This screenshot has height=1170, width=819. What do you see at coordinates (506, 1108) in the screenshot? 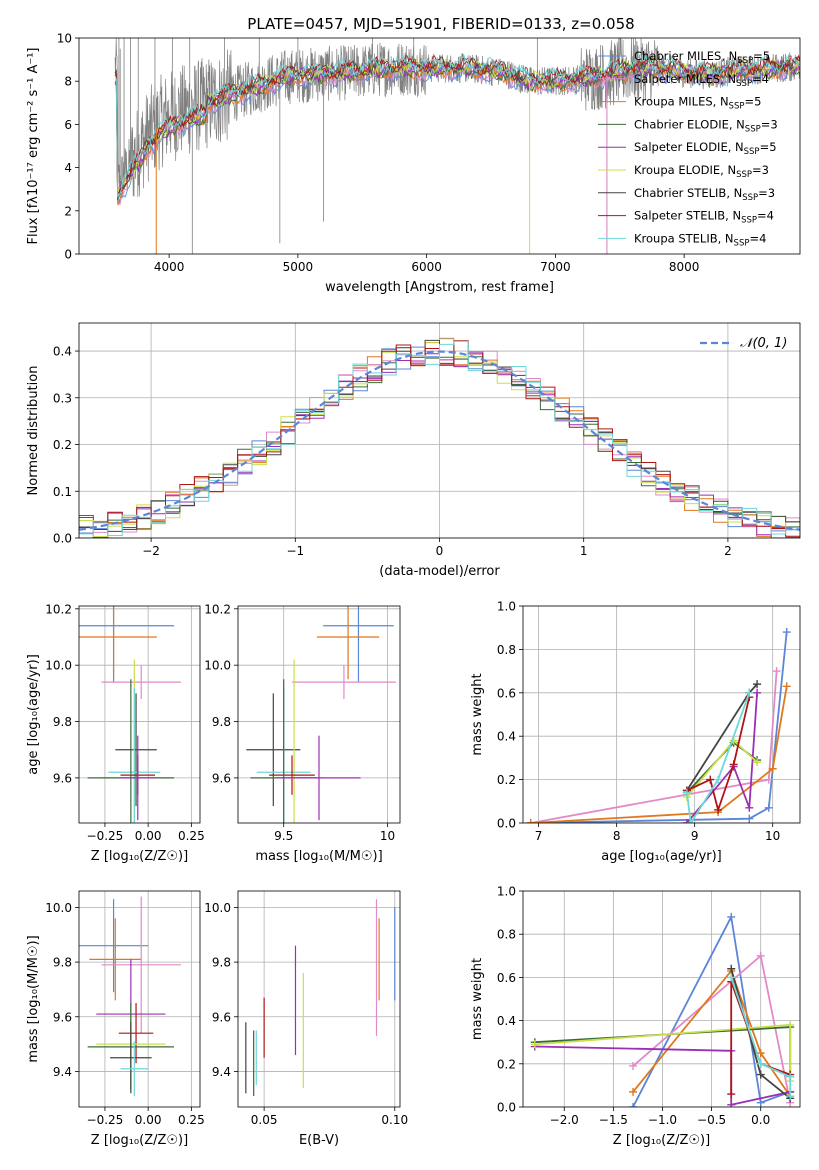
I see `y-tick-label: 0.0` at bounding box center [506, 1108].